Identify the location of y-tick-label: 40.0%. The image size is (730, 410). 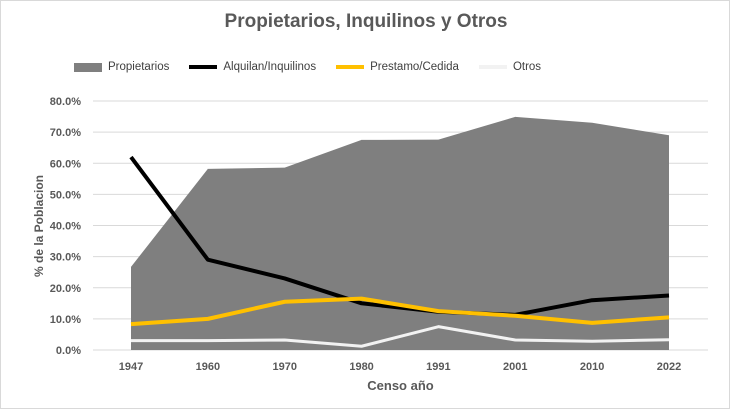
(65, 227).